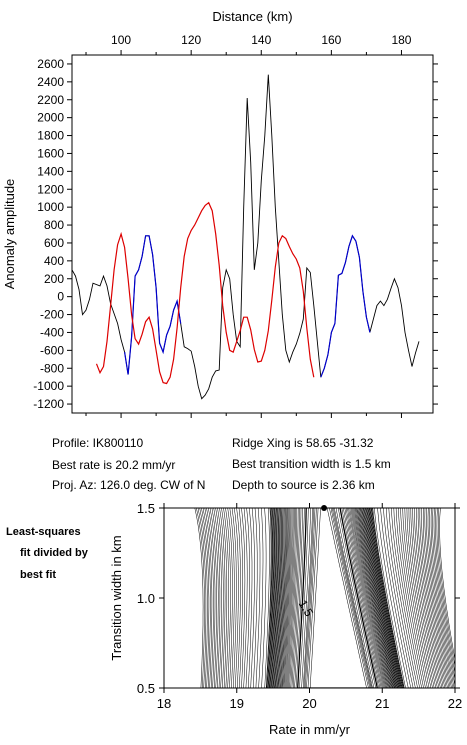  I want to click on top-y-tick-label: -1000, so click(48, 386).